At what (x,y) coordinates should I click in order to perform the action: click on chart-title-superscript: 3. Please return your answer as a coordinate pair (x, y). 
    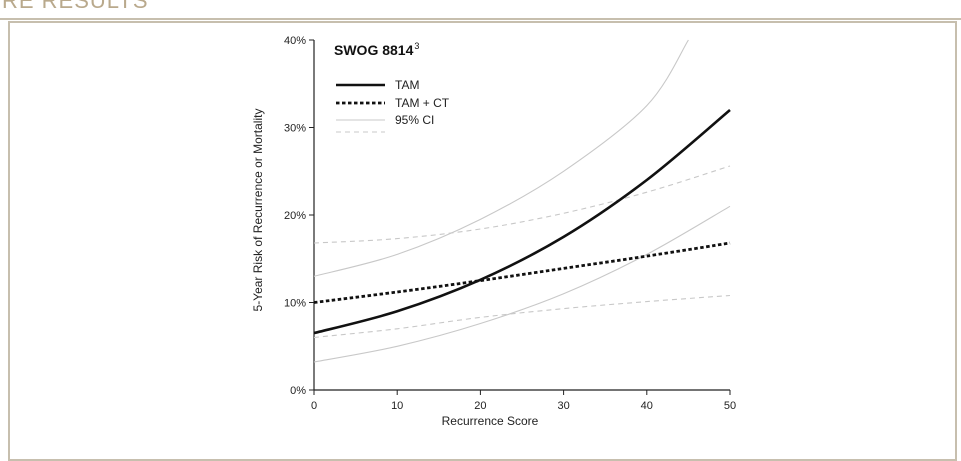
    Looking at the image, I should click on (416, 46).